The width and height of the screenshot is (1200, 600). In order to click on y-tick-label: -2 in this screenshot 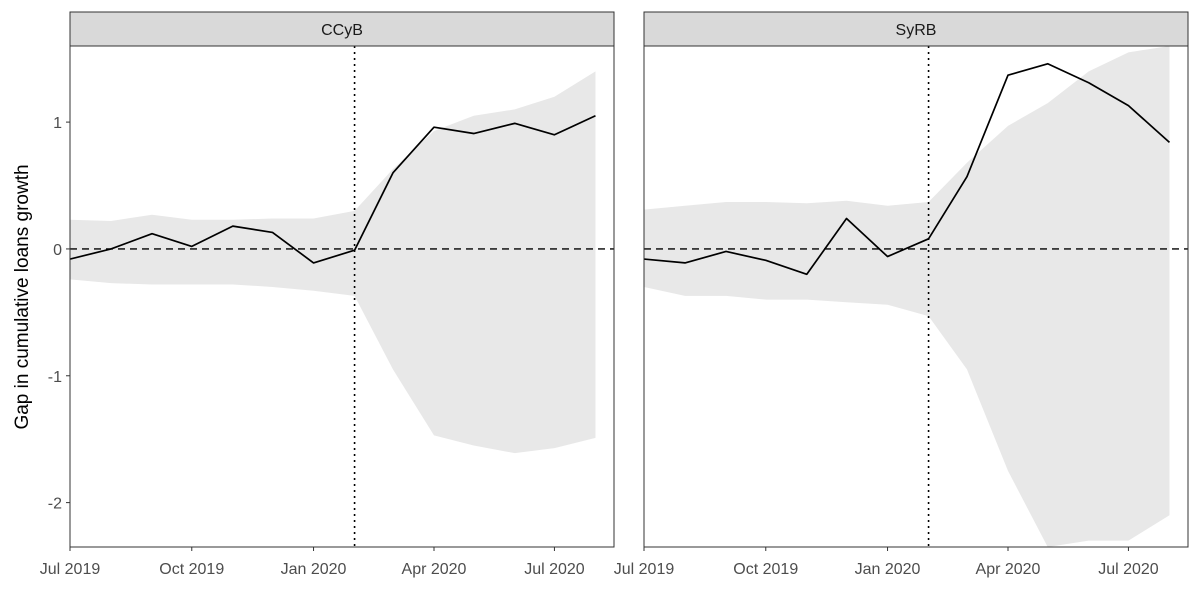, I will do `click(55, 504)`.